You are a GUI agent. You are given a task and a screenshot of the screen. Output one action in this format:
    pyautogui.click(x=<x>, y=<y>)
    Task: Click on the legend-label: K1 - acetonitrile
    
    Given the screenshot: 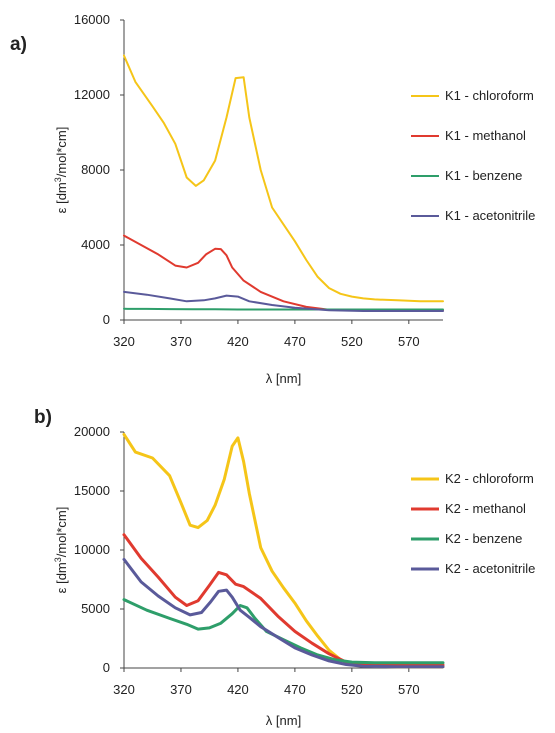 What is the action you would take?
    pyautogui.click(x=490, y=215)
    